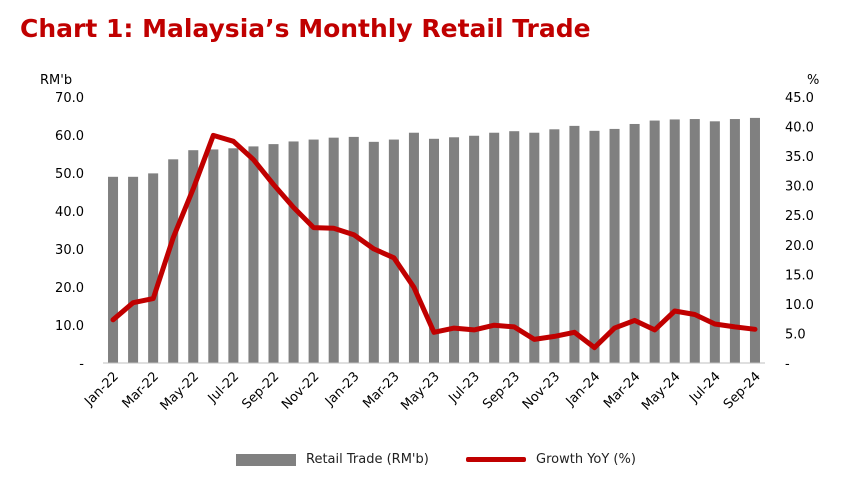 The image size is (862, 490). Describe the element at coordinates (799, 246) in the screenshot. I see `right-tick-label: 20.0` at that location.